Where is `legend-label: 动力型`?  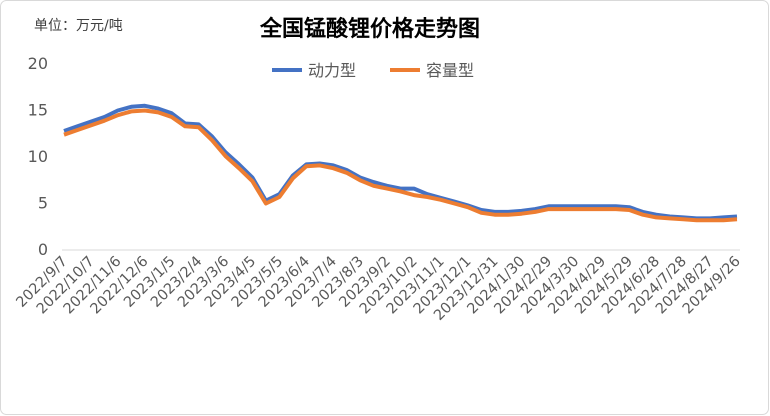
legend-label: 动力型 is located at coordinates (332, 70).